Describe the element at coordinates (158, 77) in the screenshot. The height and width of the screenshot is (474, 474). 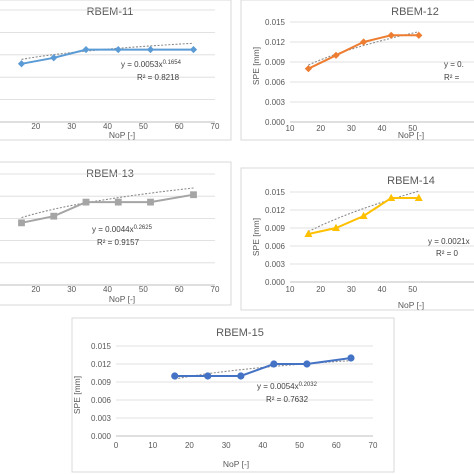
I see `r-squared-label: R² = 0.8218` at that location.